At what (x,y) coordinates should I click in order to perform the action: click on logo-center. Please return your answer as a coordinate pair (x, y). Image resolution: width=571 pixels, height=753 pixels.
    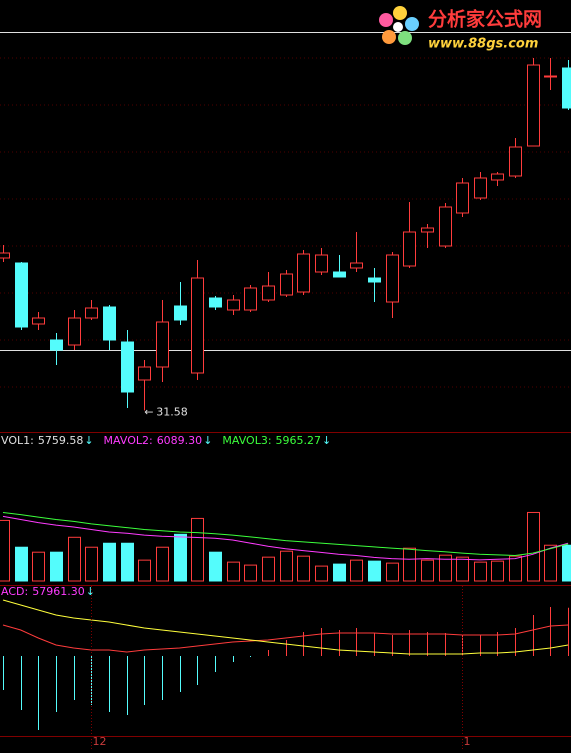
    Looking at the image, I should click on (398, 27).